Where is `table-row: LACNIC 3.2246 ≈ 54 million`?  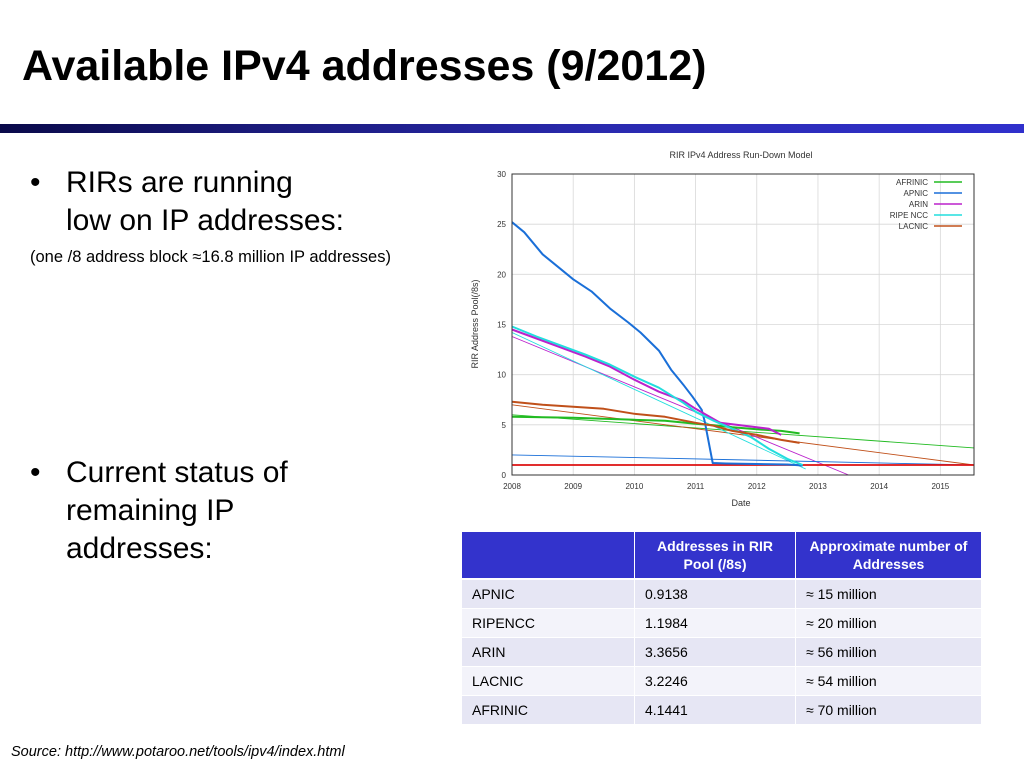
table-row: LACNIC 3.2246 ≈ 54 million is located at coordinates (722, 681).